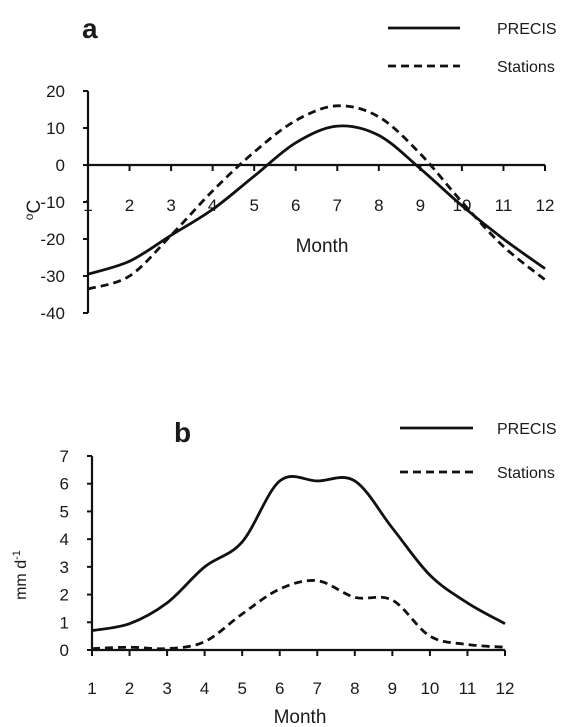 Image resolution: width=583 pixels, height=727 pixels. I want to click on y-tick-label: 1, so click(64, 622).